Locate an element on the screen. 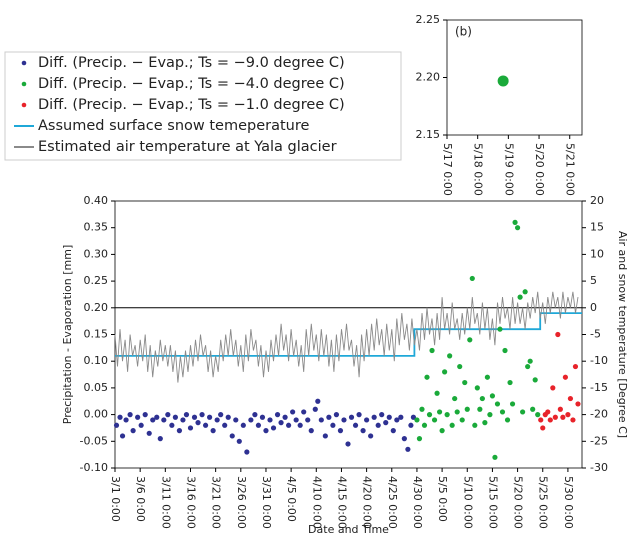  y2-tick-label: -15 is located at coordinates (599, 387).